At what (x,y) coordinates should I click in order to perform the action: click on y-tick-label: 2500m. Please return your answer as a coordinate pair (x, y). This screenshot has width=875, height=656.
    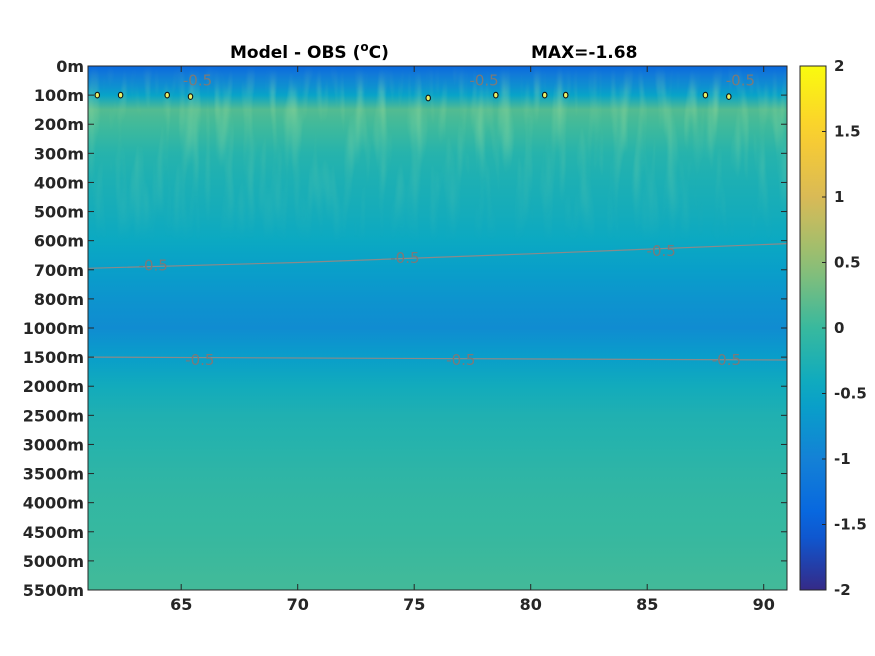
    Looking at the image, I should click on (53, 415).